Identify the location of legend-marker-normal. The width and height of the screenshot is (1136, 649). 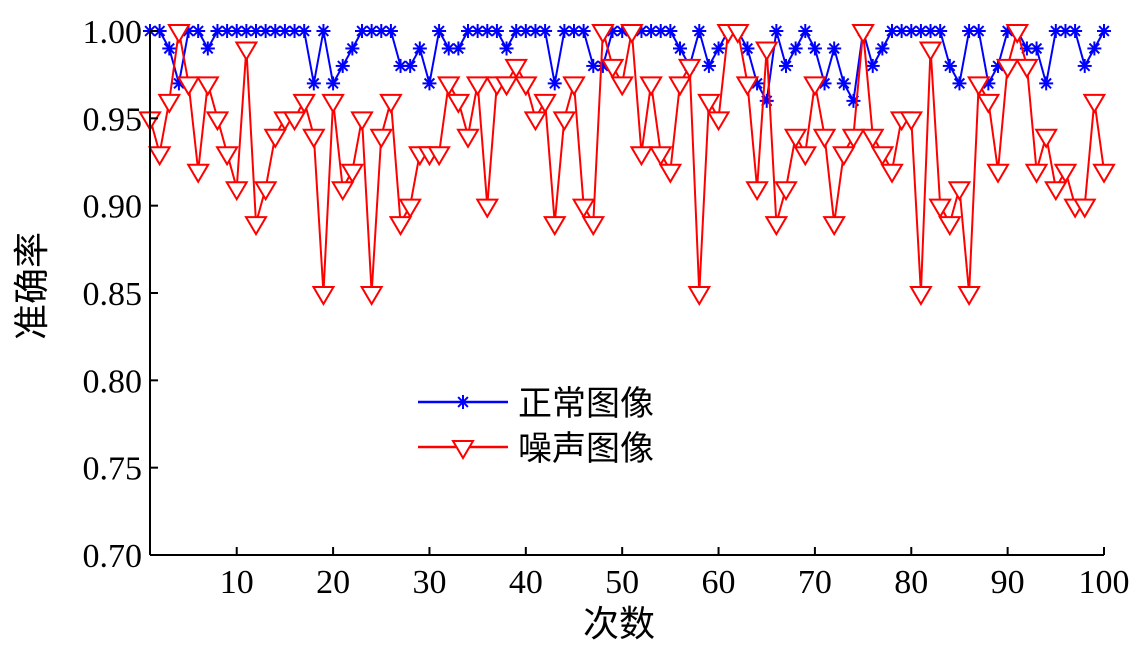
(463, 402).